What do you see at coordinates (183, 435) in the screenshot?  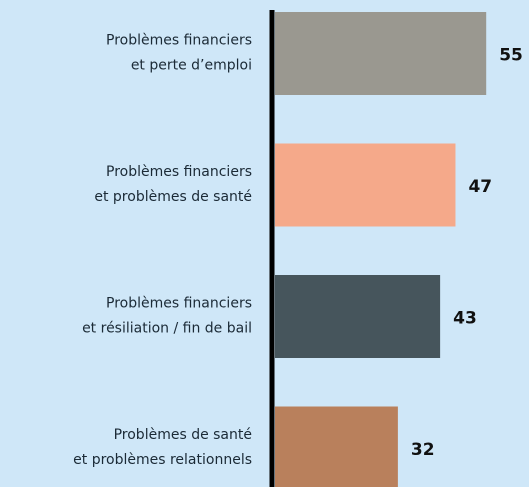 I see `category-label: Problèmes de santé` at bounding box center [183, 435].